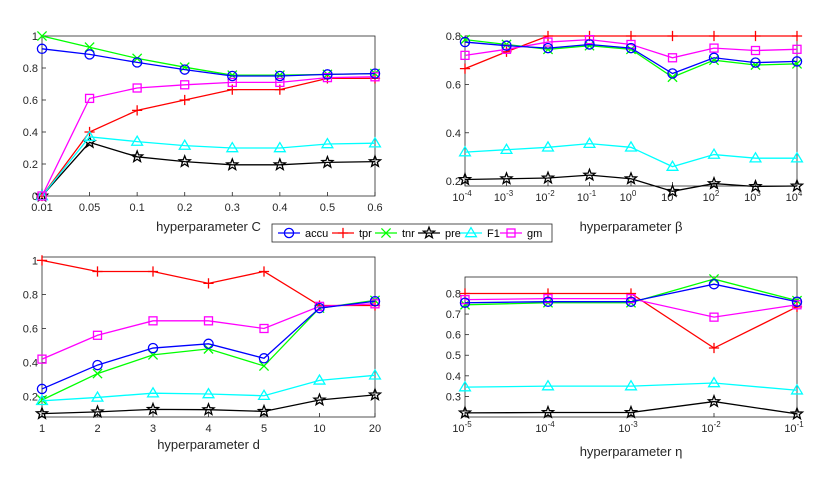 This screenshot has height=478, width=831. I want to click on plot-area-C, so click(208, 116).